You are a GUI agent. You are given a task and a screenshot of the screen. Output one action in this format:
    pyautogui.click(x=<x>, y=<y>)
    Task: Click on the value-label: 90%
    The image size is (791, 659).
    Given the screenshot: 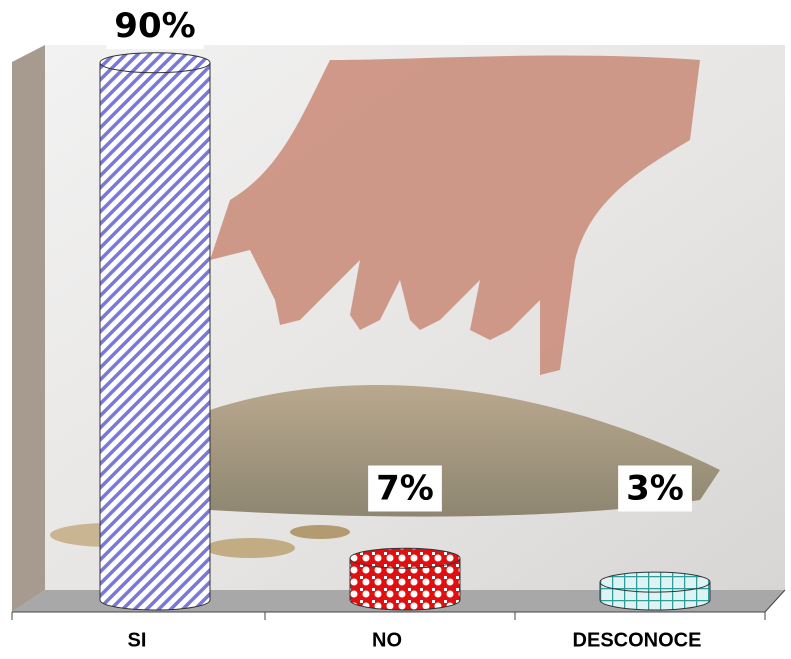 What is the action you would take?
    pyautogui.click(x=154, y=26)
    